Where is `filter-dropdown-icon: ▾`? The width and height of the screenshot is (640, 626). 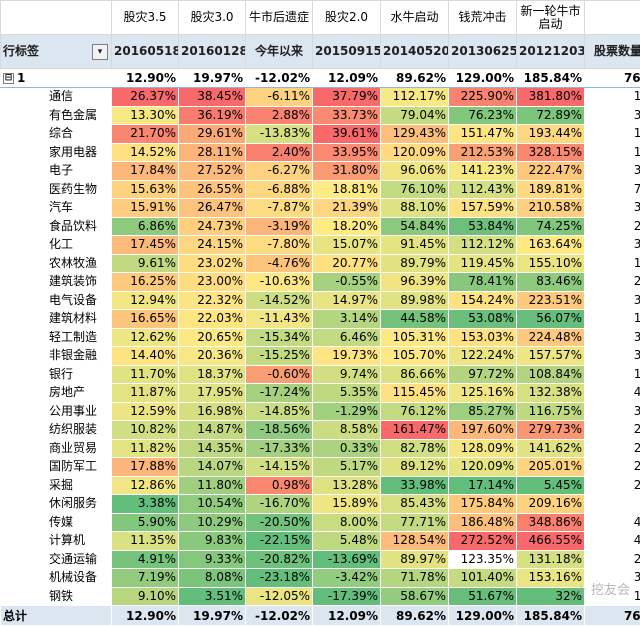
filter-dropdown-icon: ▾ is located at coordinates (100, 52).